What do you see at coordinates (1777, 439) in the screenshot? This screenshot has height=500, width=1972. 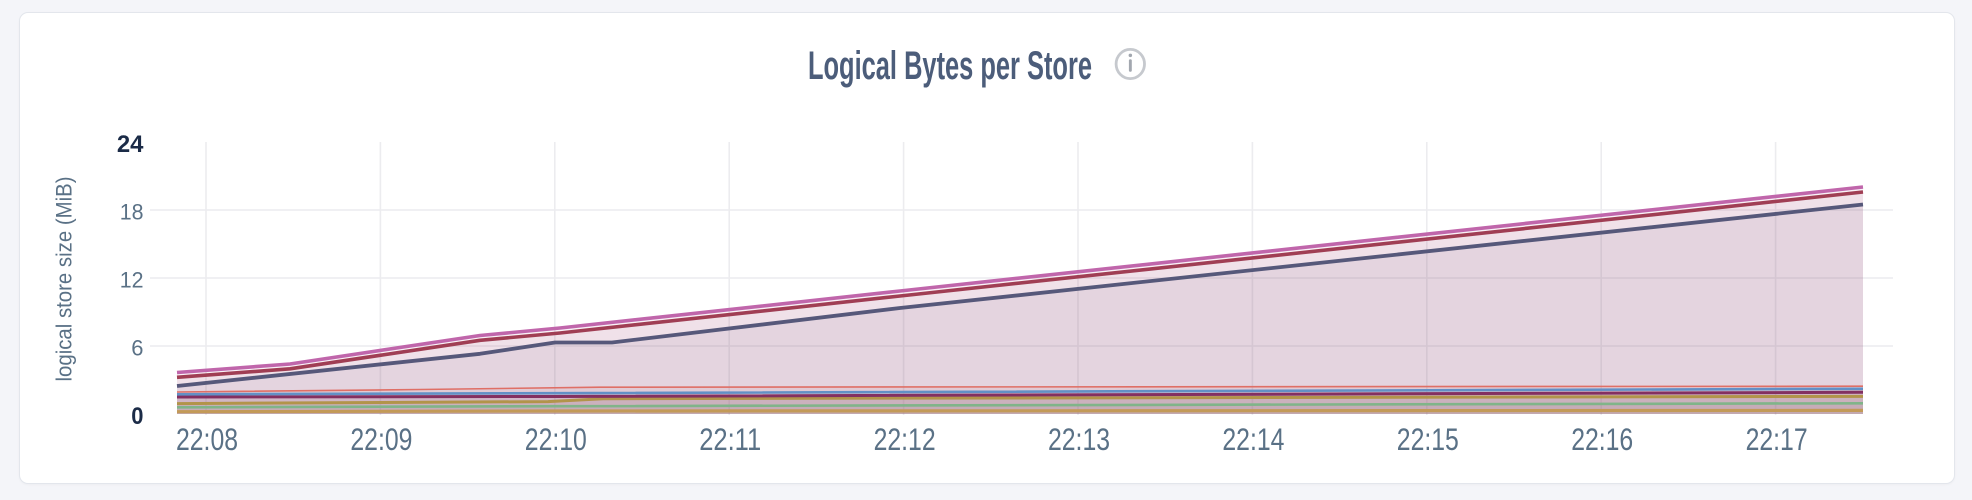 I see `svg-text: 22:17` at bounding box center [1777, 439].